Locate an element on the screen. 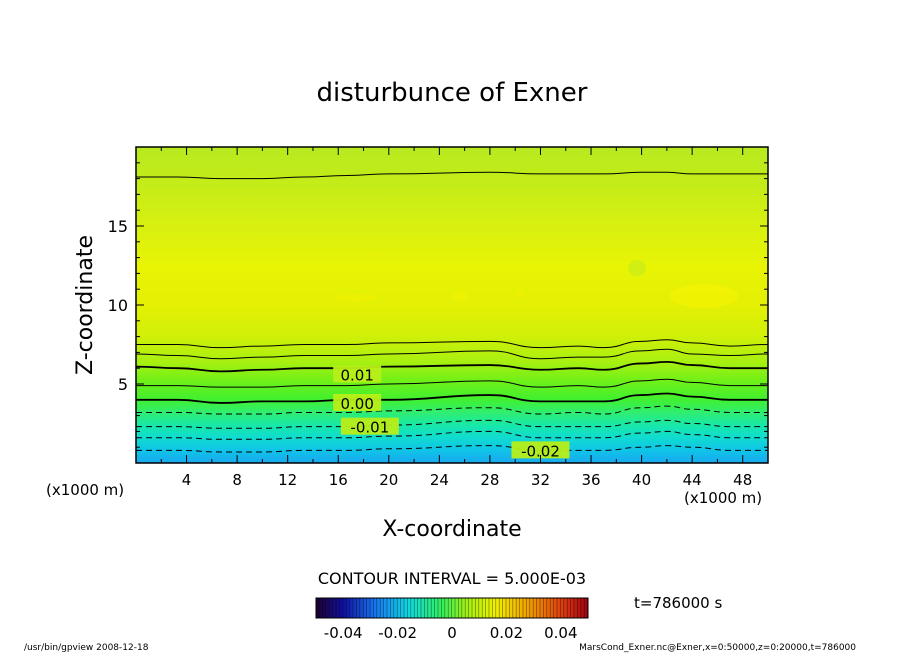 The image size is (904, 654). x-unit-left: (x1000 m) is located at coordinates (85, 490).